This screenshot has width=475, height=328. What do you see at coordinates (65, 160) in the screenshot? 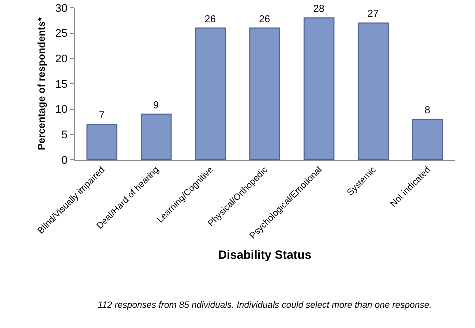
I see `y-tick-label: 0` at bounding box center [65, 160].